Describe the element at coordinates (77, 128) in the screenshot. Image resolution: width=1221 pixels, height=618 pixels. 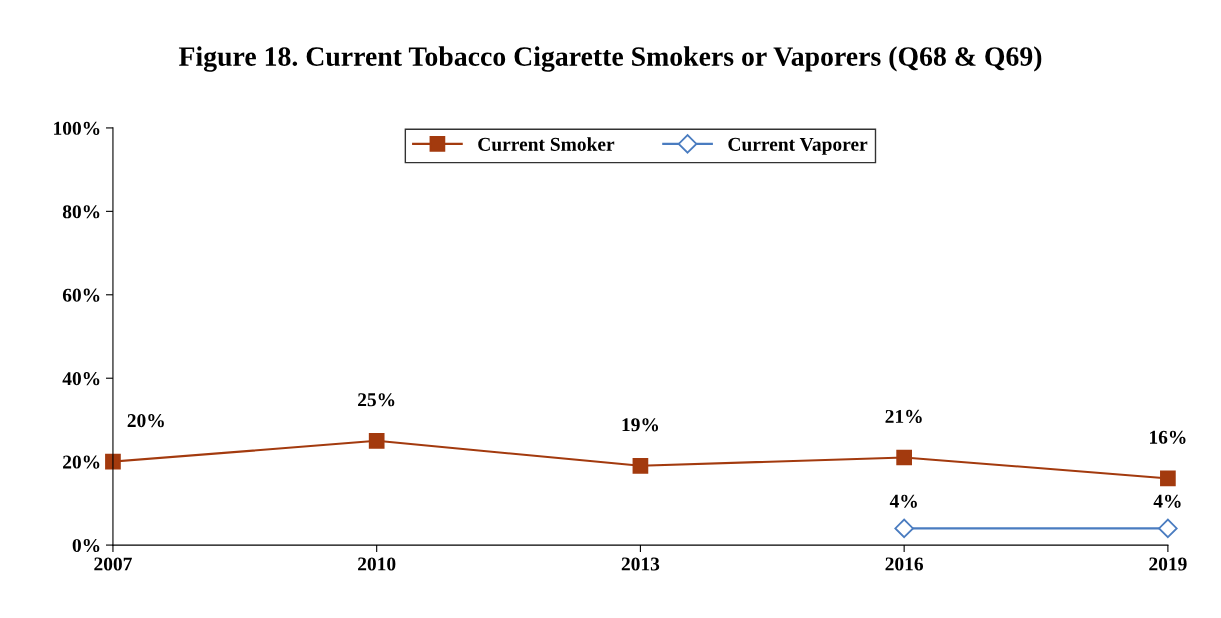
I see `y-tick-label: 100%` at that location.